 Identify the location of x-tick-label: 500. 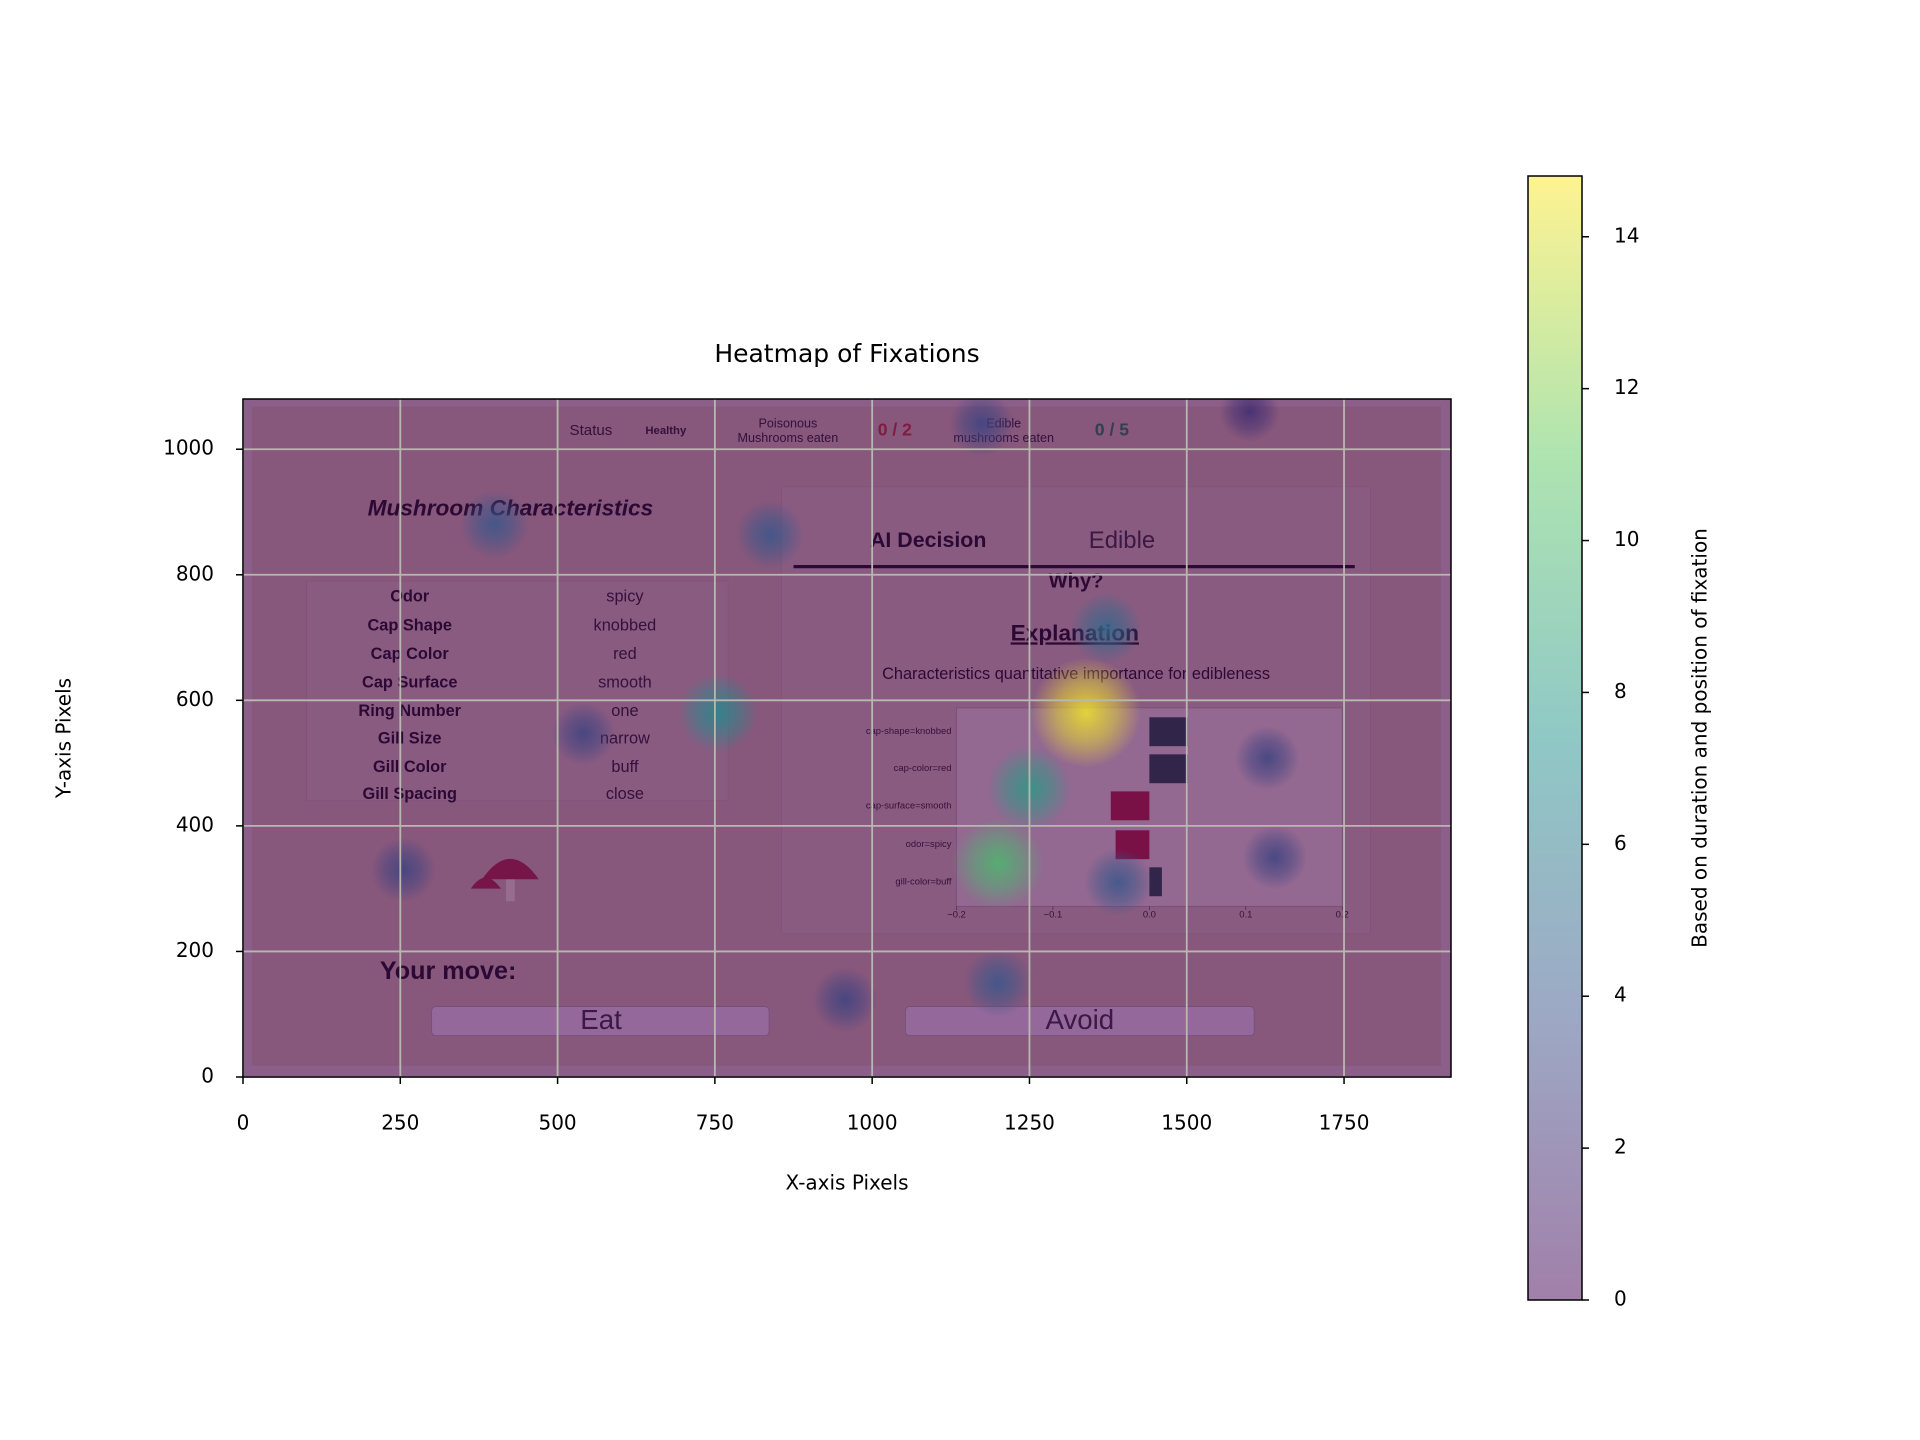
(557, 1123).